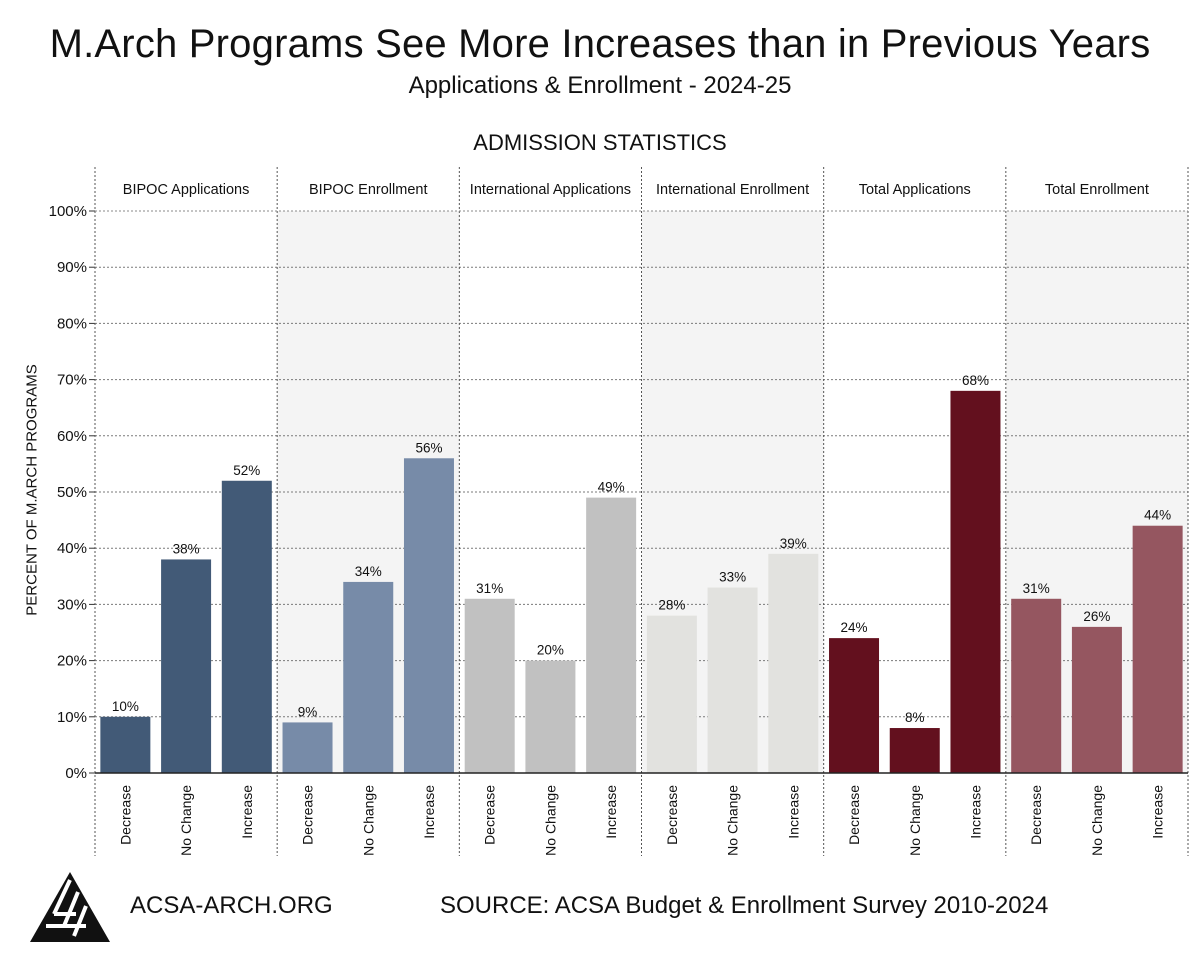 This screenshot has width=1200, height=960. What do you see at coordinates (68, 211) in the screenshot?
I see `y-tick-label: 100%` at bounding box center [68, 211].